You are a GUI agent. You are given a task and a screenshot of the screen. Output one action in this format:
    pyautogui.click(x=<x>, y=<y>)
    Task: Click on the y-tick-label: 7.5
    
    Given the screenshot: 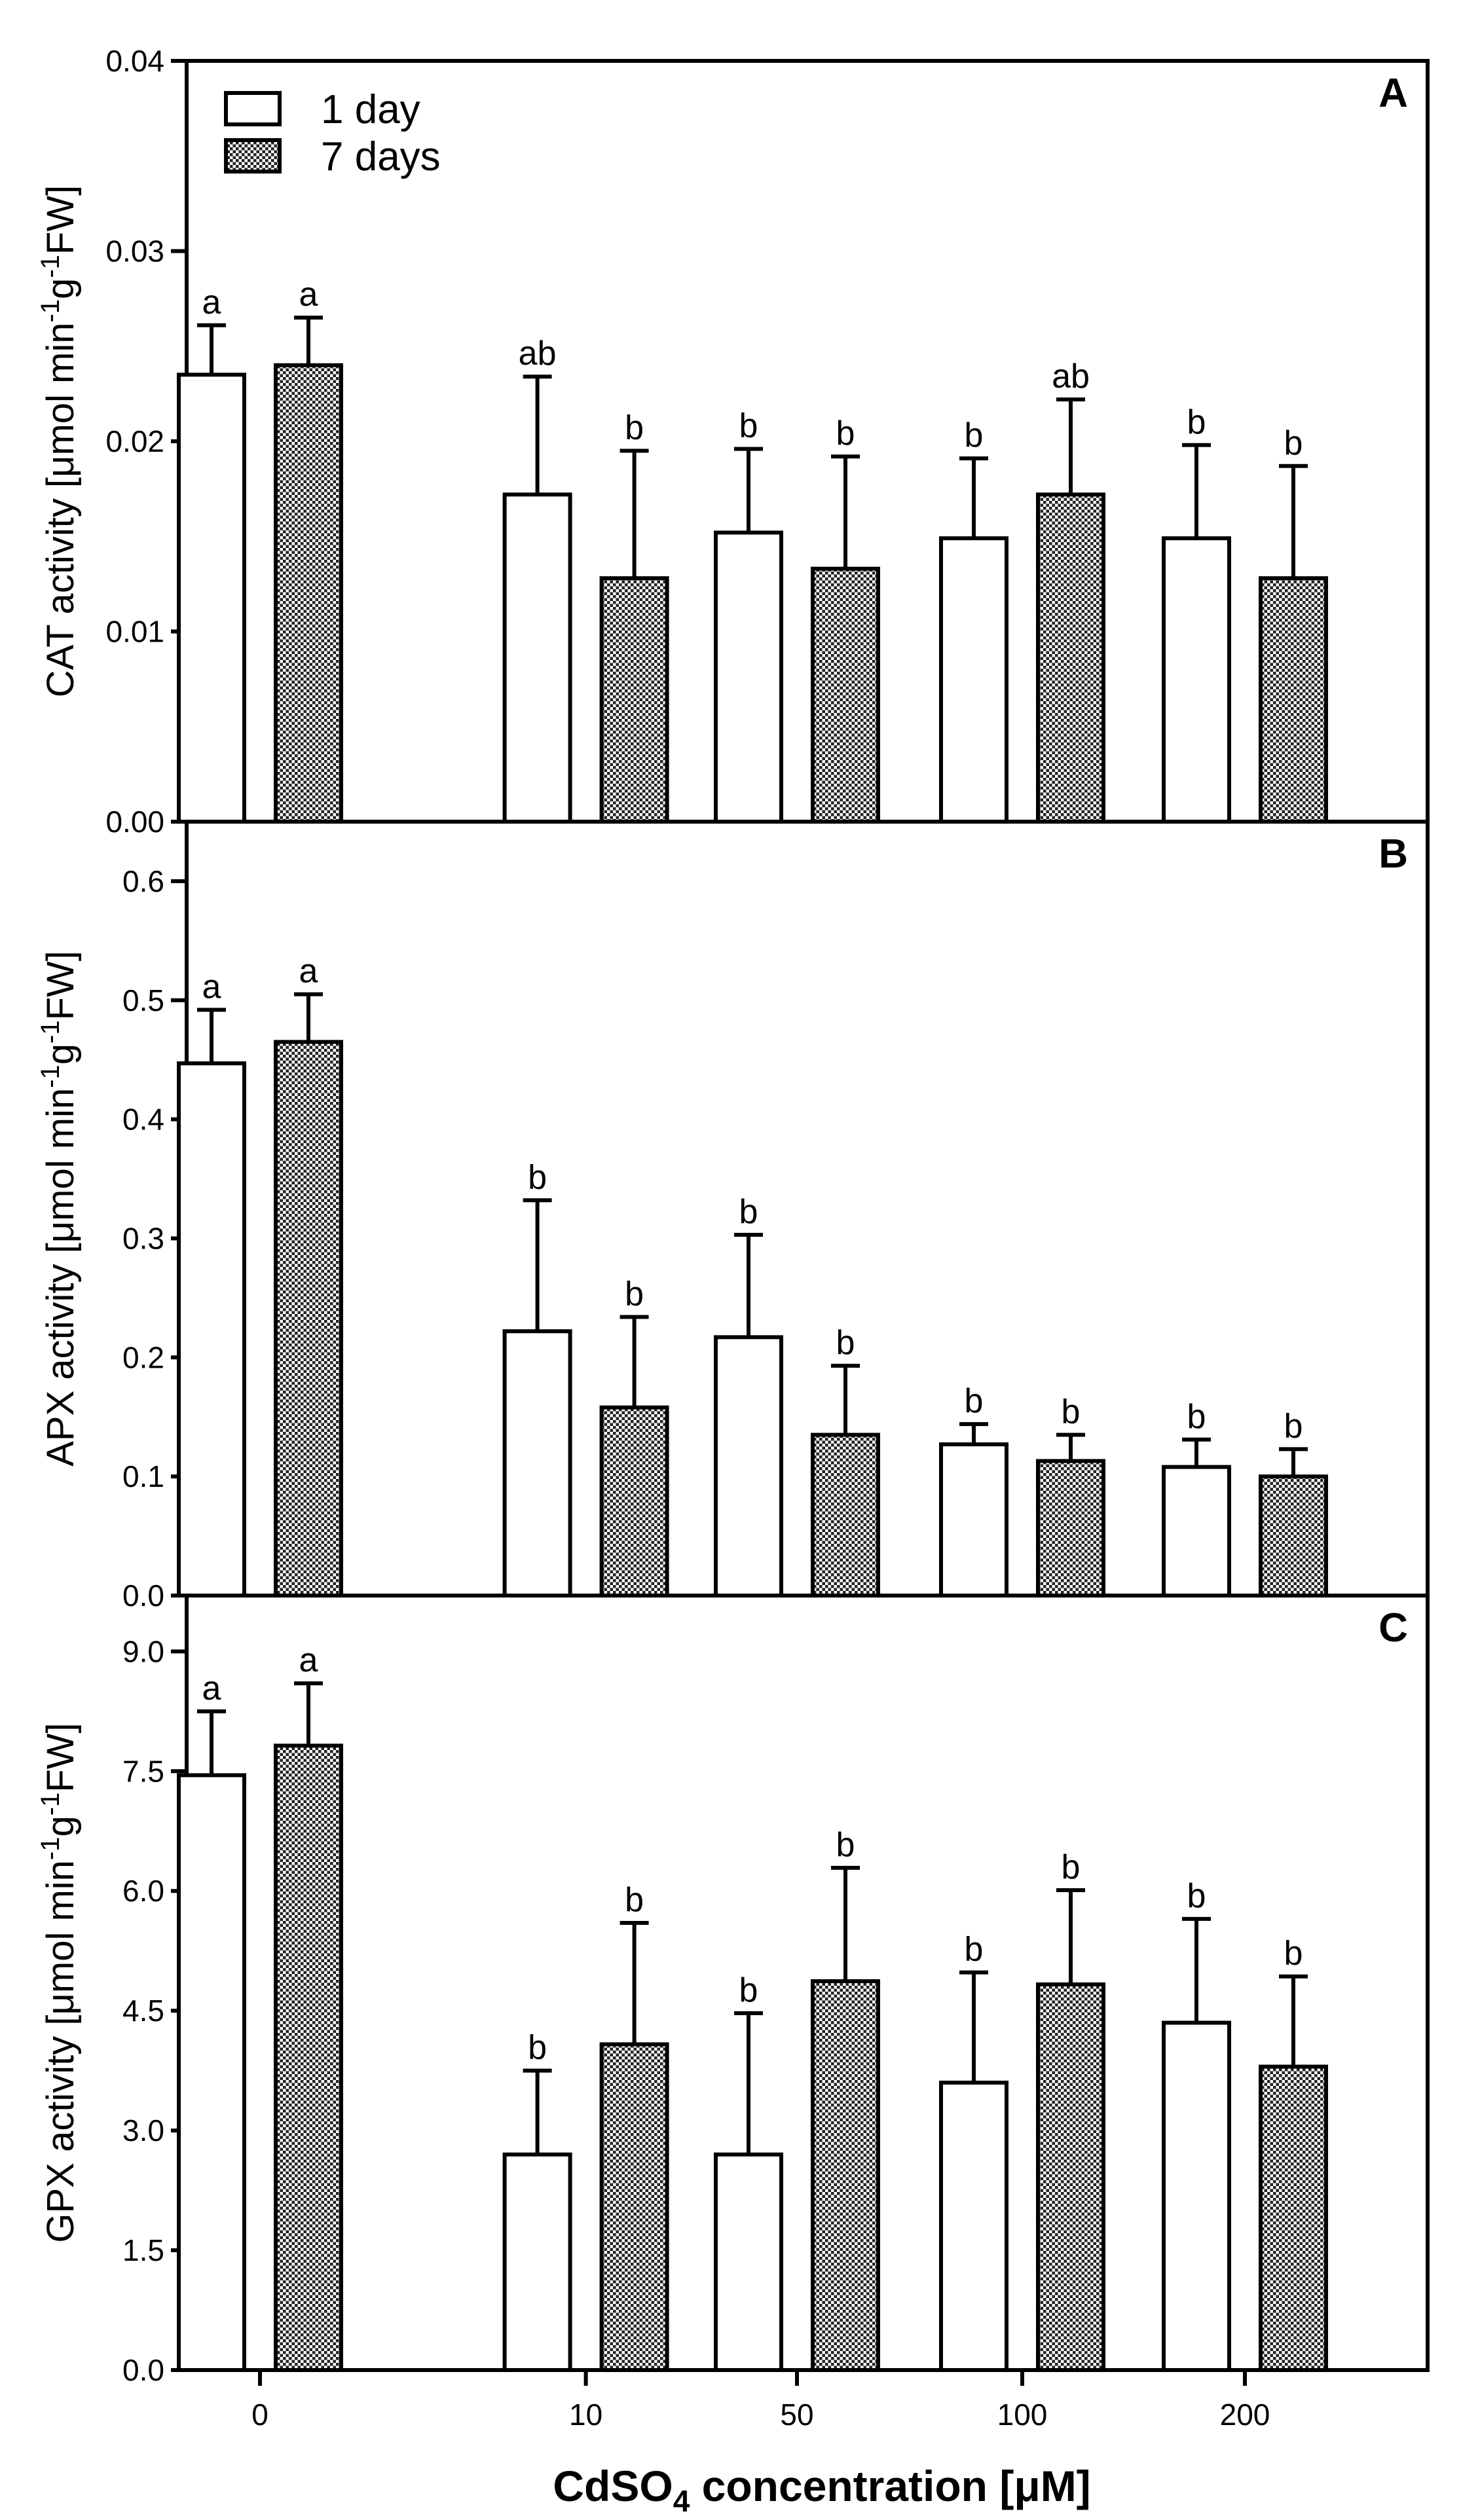 What is the action you would take?
    pyautogui.click(x=143, y=1771)
    